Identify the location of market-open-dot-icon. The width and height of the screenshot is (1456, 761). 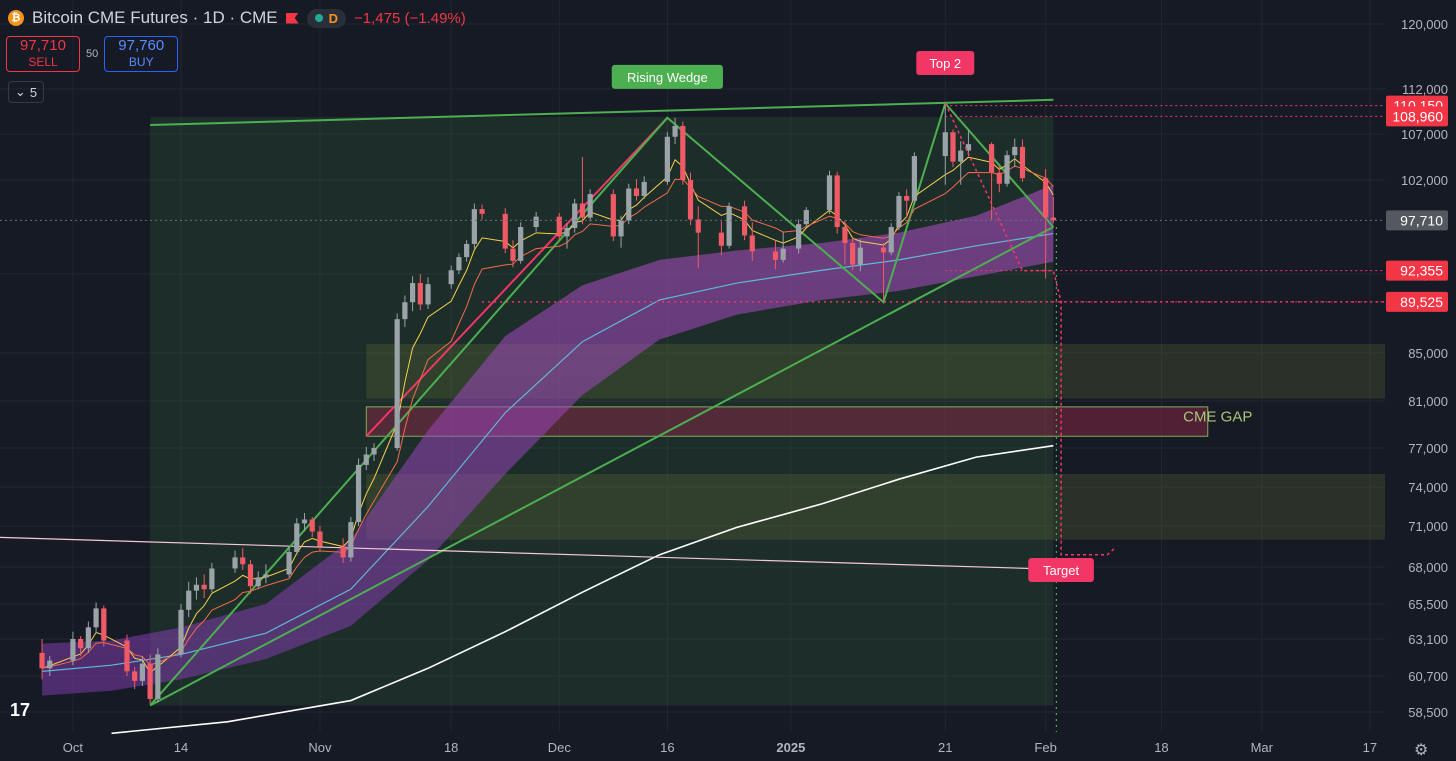
(318, 18).